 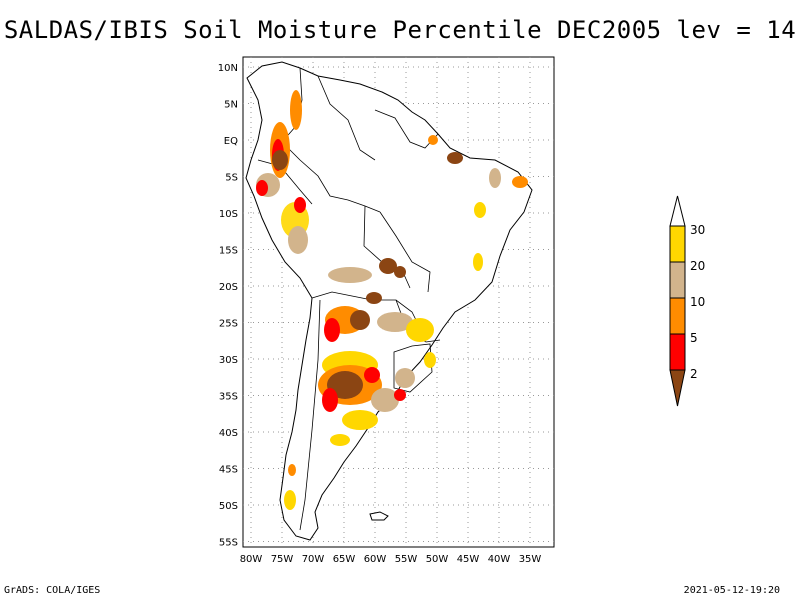 I want to click on lon-tick-label: 80W, so click(x=251, y=559).